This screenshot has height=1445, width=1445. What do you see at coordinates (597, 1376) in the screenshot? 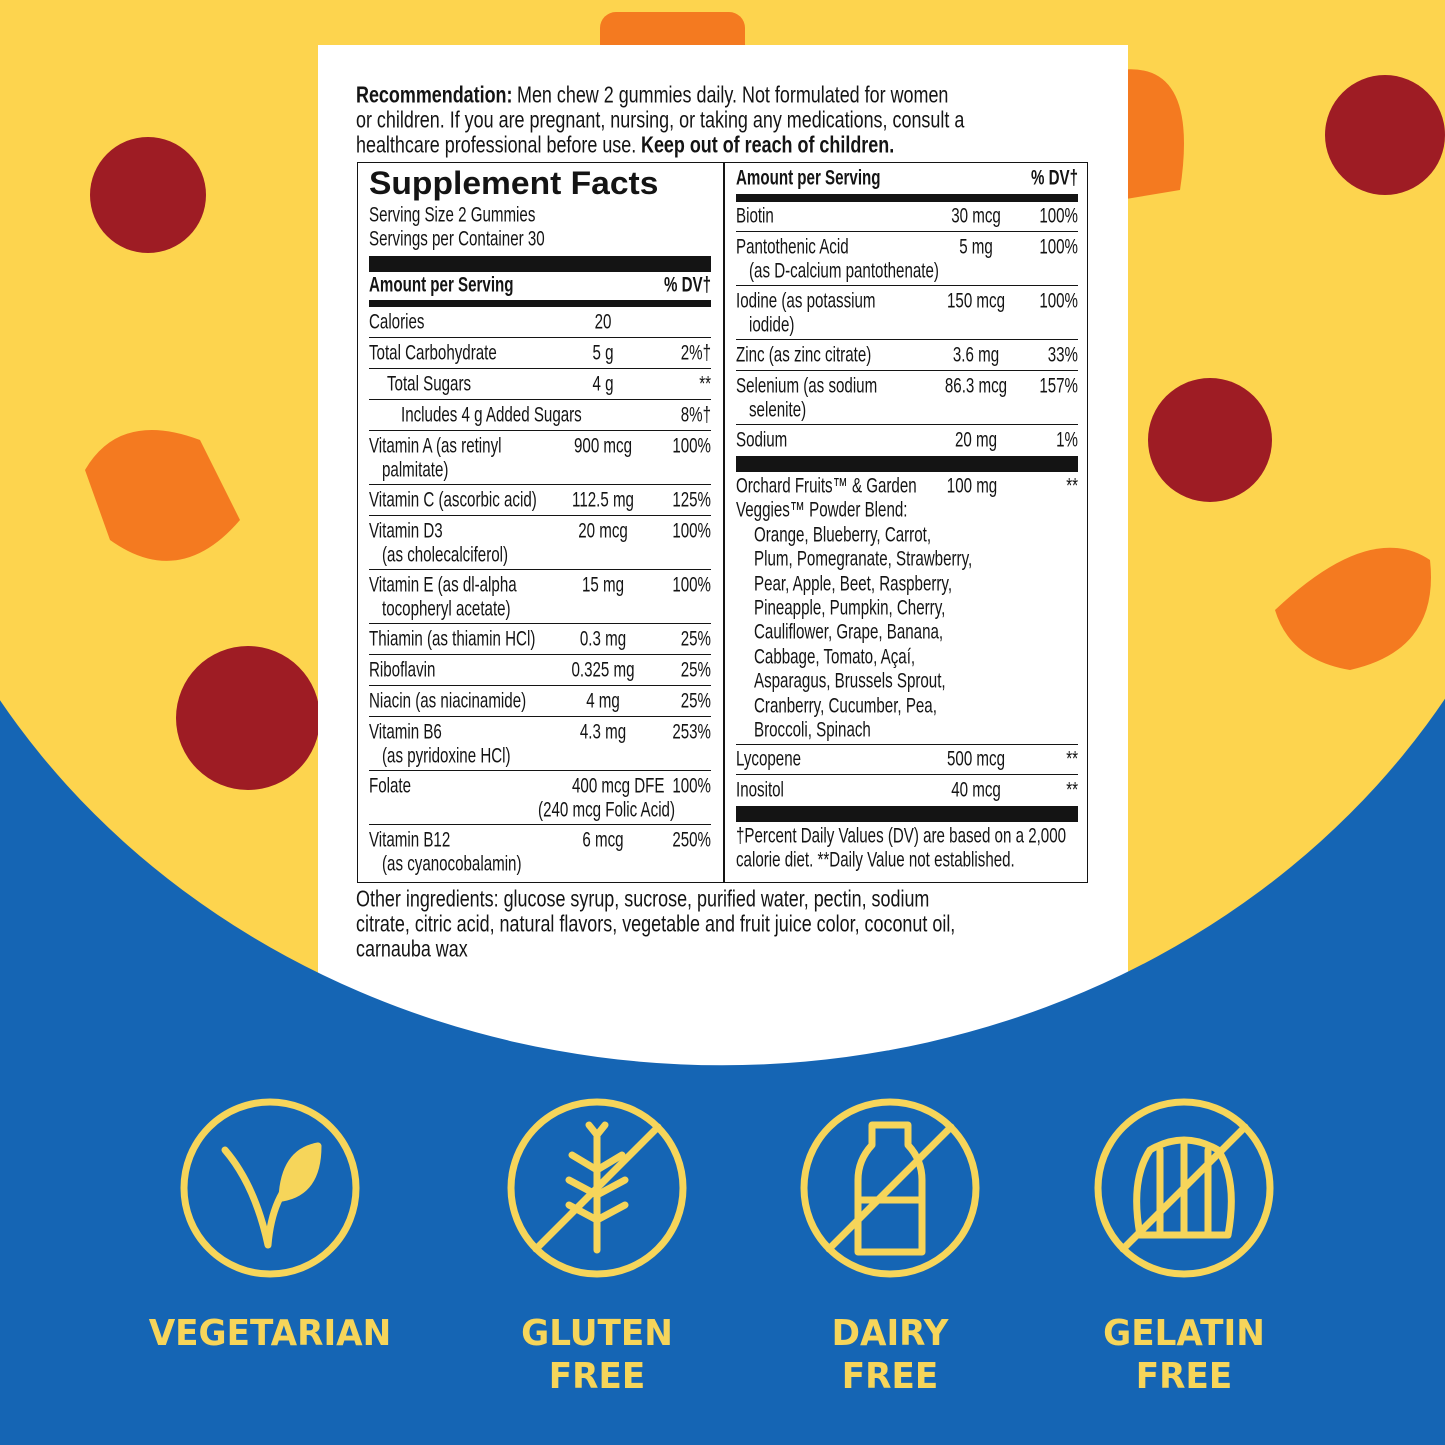
I see `badge-label: FREE` at bounding box center [597, 1376].